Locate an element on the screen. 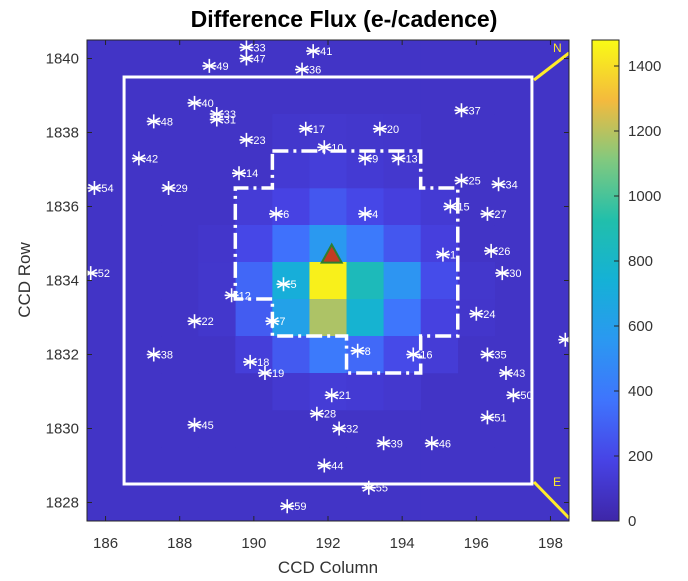 This screenshot has height=581, width=688. star: 44 is located at coordinates (330, 465).